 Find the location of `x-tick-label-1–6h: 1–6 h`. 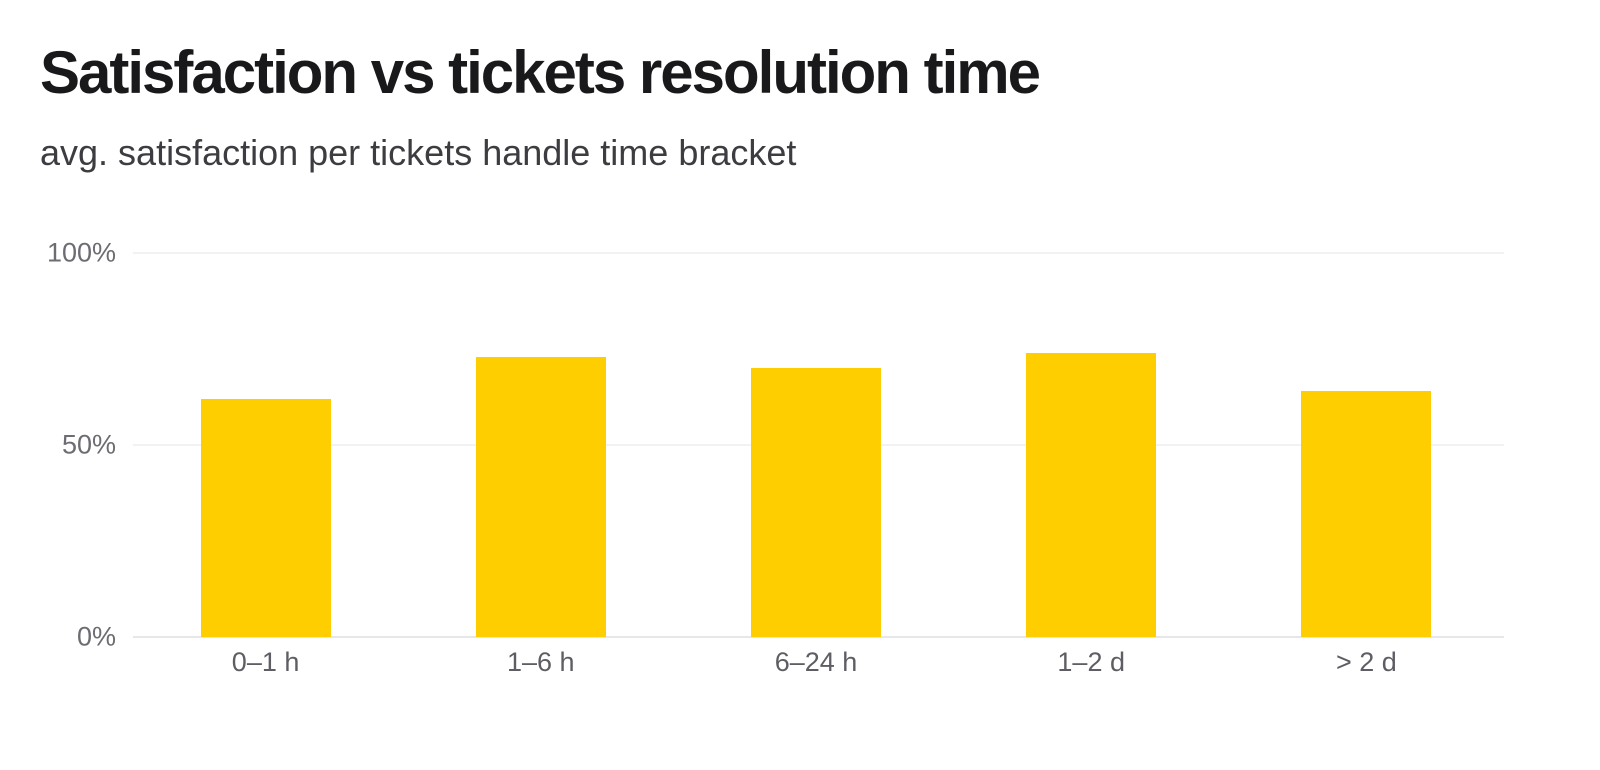

x-tick-label-1–6h: 1–6 h is located at coordinates (541, 662).